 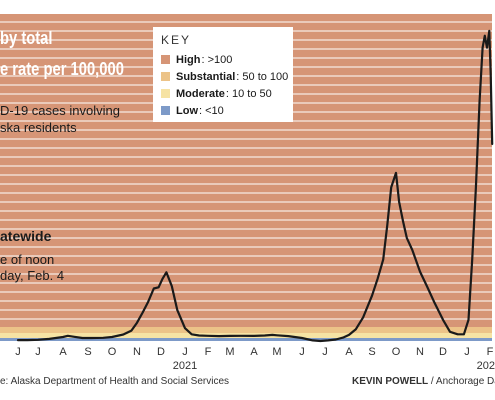 I want to click on credit-rest: / Anchorage Daily, so click(x=462, y=381).